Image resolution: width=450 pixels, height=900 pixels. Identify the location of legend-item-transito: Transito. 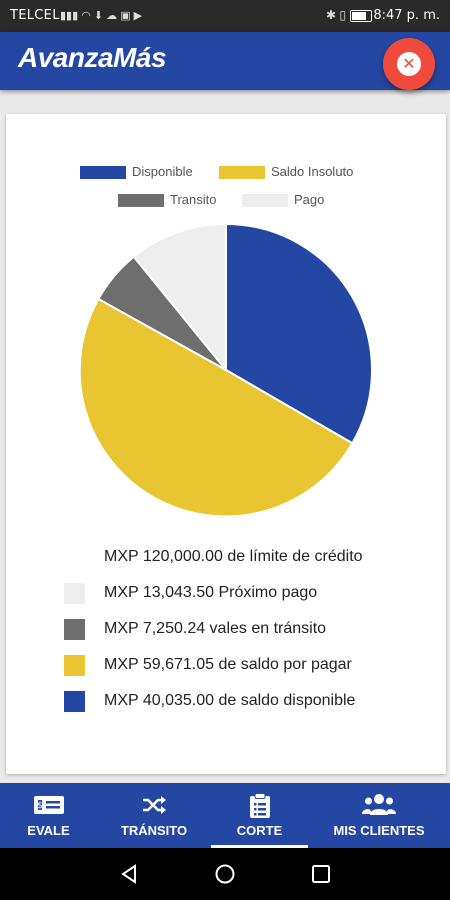
(167, 200).